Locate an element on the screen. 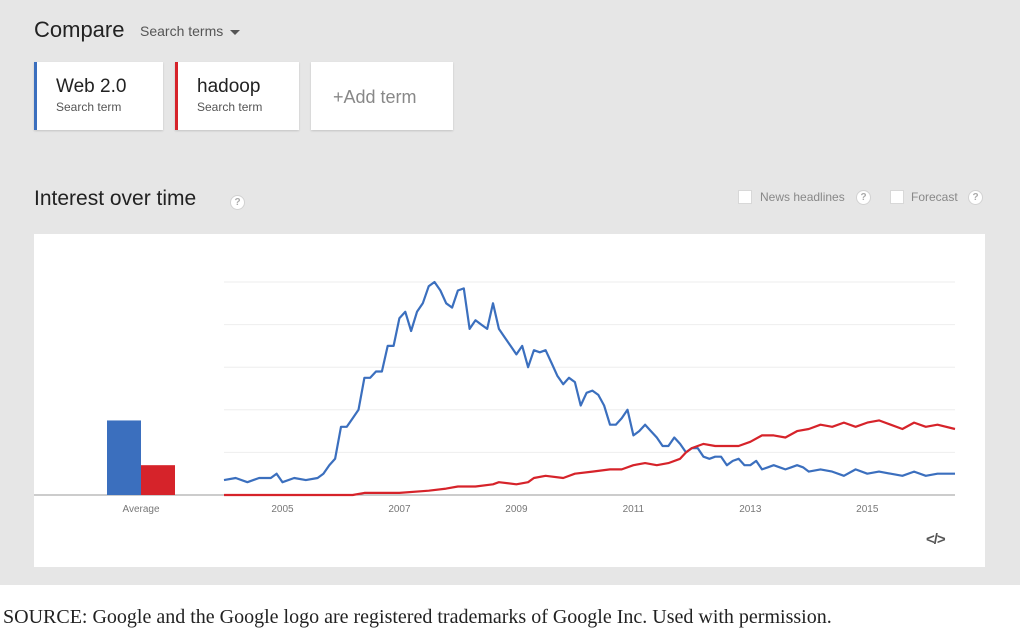 This screenshot has width=1020, height=632. add-term-button: +Add term is located at coordinates (382, 96).